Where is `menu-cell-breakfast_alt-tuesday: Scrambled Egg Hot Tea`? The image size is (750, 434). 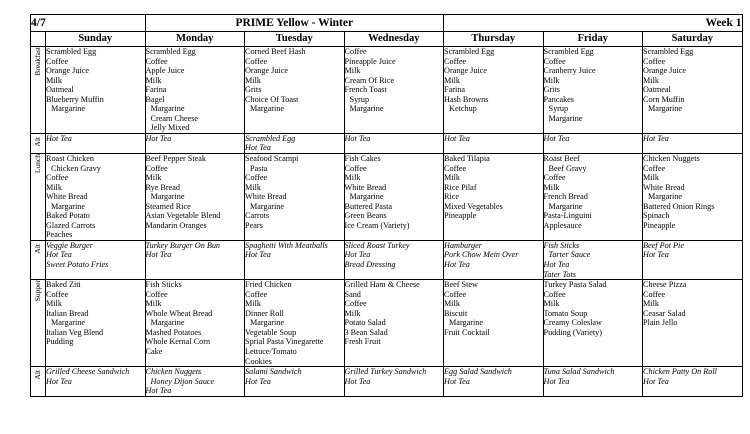
menu-cell-breakfast_alt-tuesday: Scrambled Egg Hot Tea is located at coordinates (294, 143).